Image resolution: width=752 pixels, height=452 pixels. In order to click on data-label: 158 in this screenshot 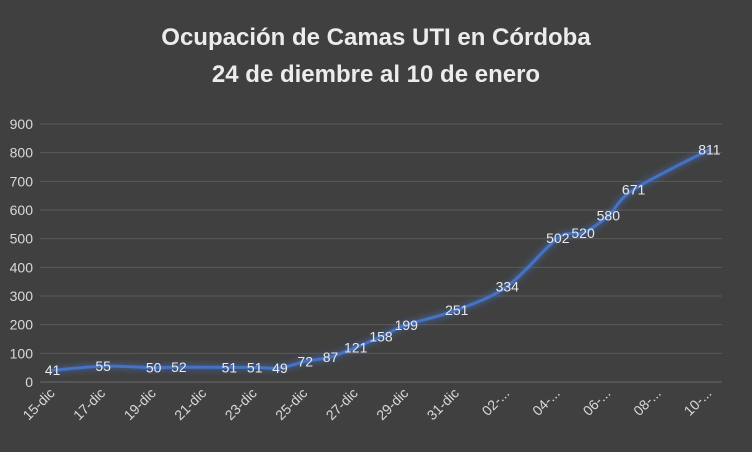, I will do `click(381, 337)`.